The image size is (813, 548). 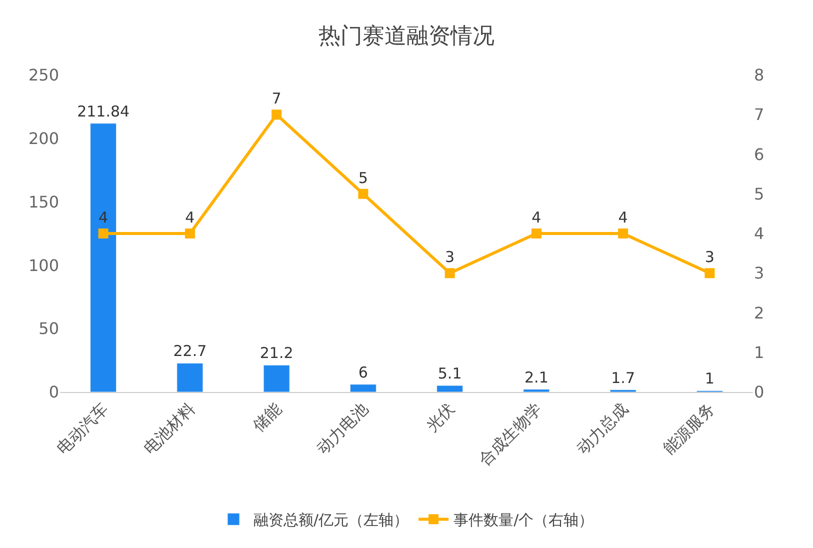 I want to click on x-tick-label: 电池材料, so click(x=169, y=428).